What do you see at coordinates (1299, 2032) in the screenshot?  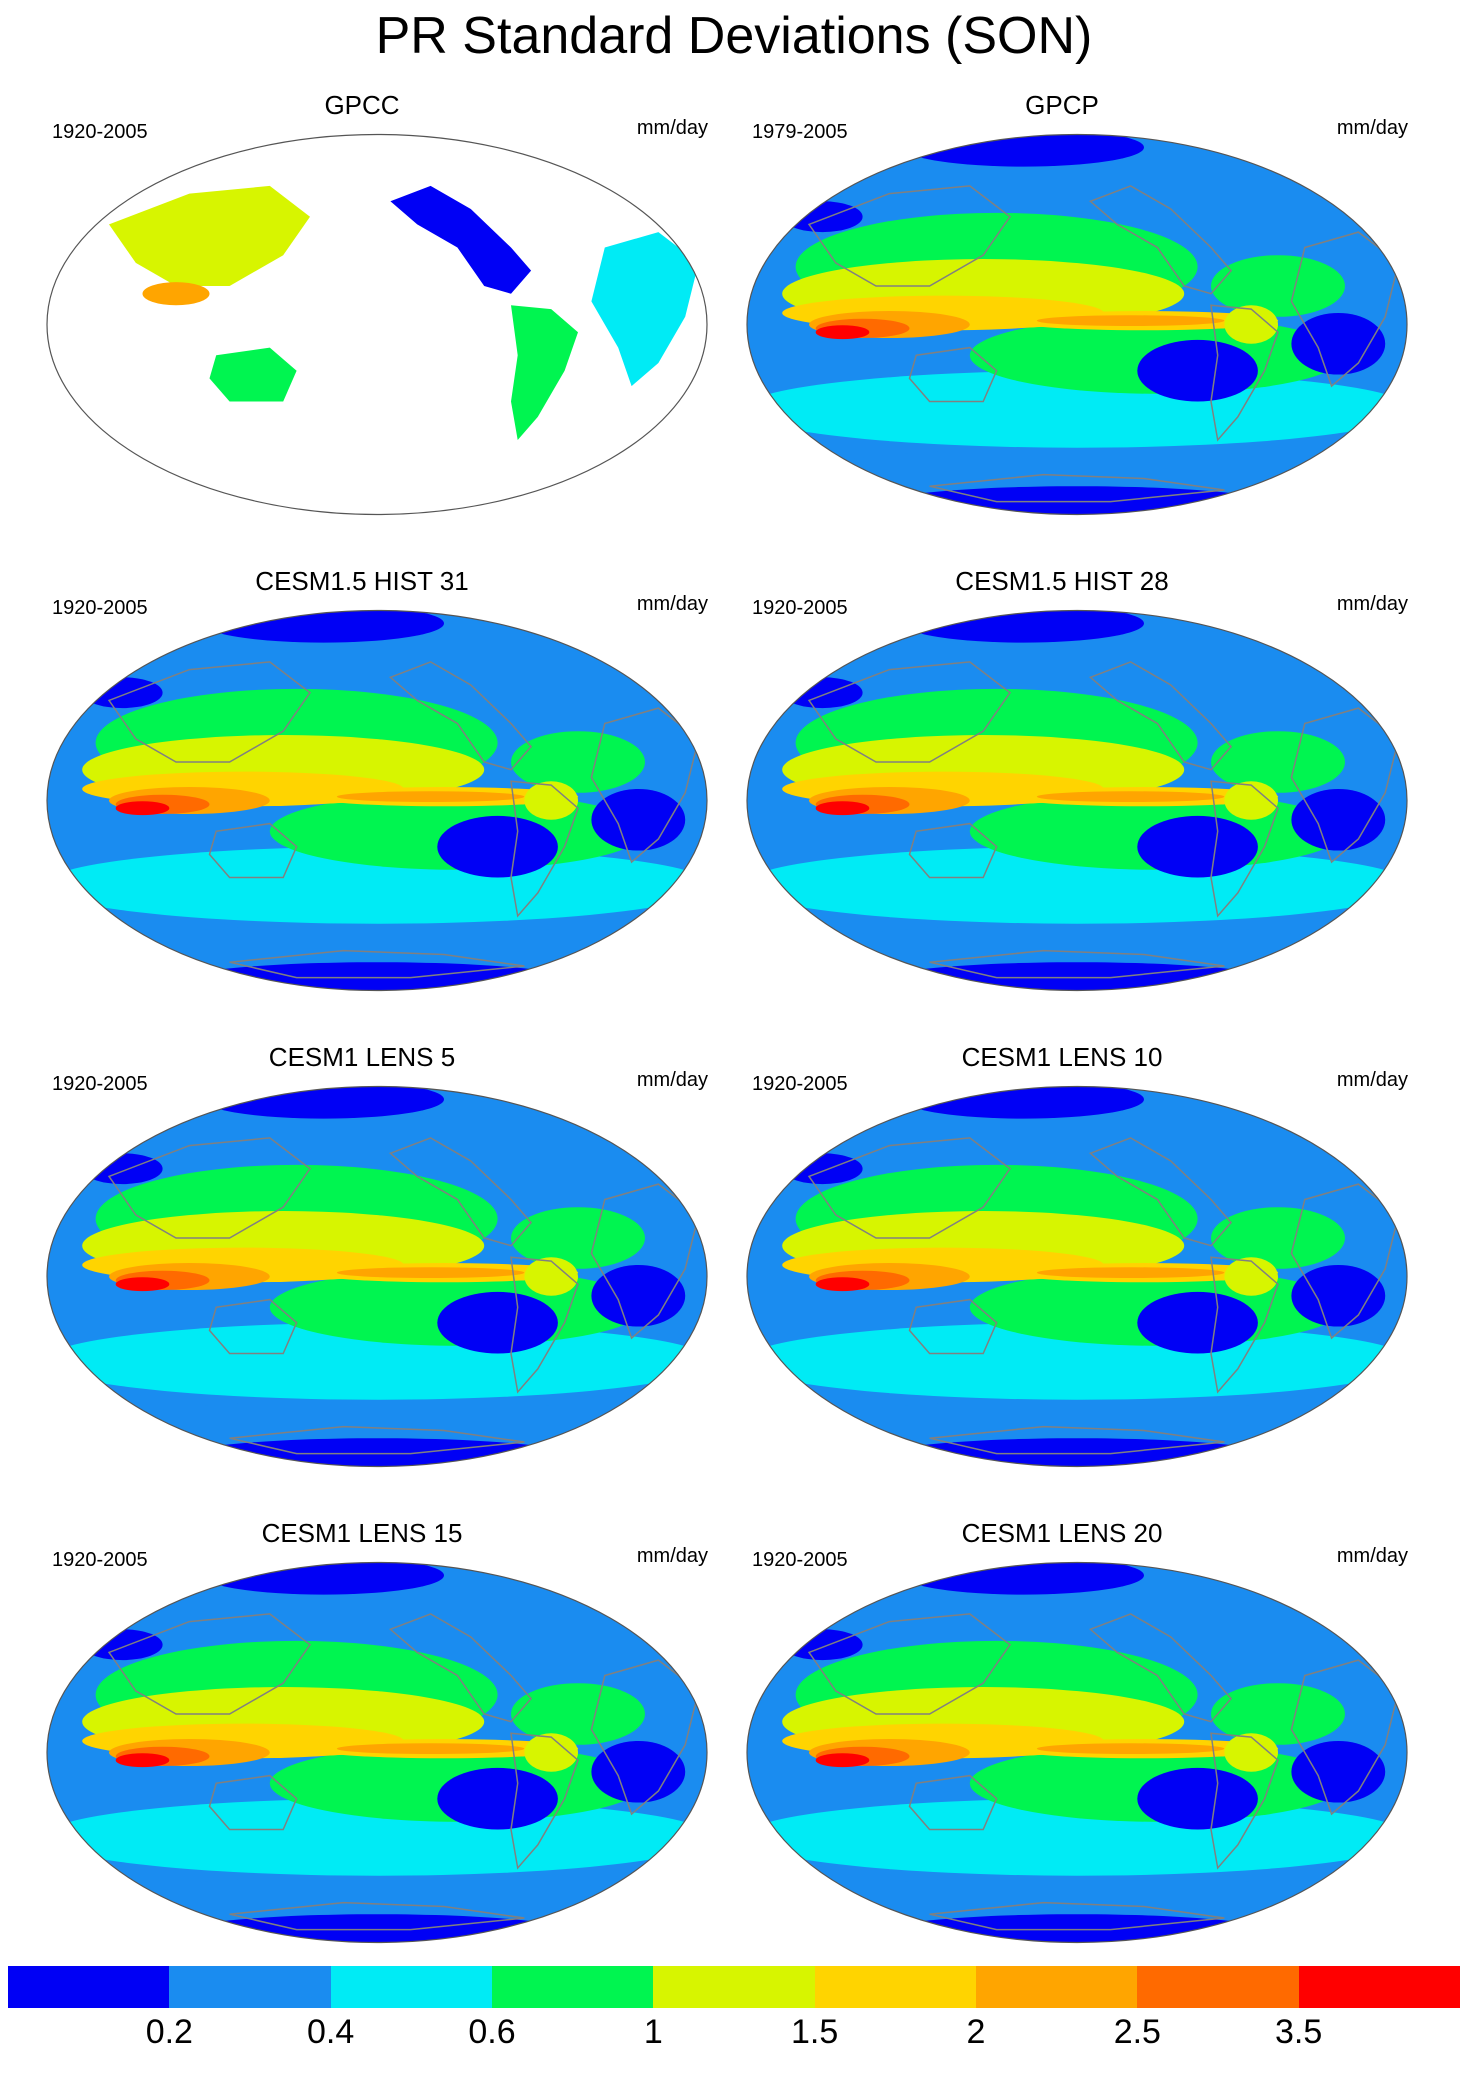 I see `colorbar-tick-label: 3.5` at bounding box center [1299, 2032].